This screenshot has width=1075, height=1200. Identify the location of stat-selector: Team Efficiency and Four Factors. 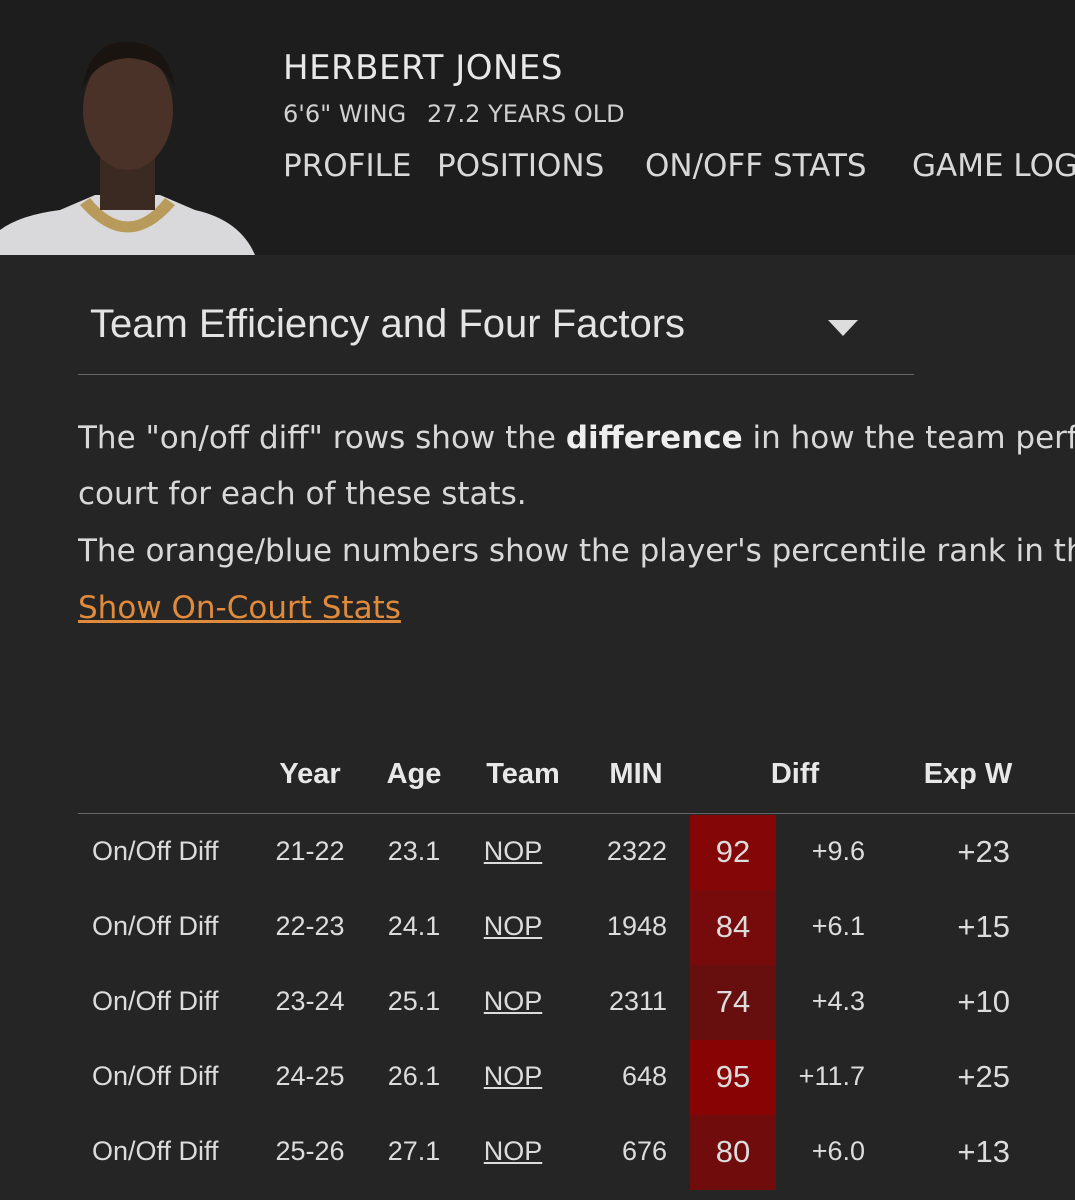
(388, 324).